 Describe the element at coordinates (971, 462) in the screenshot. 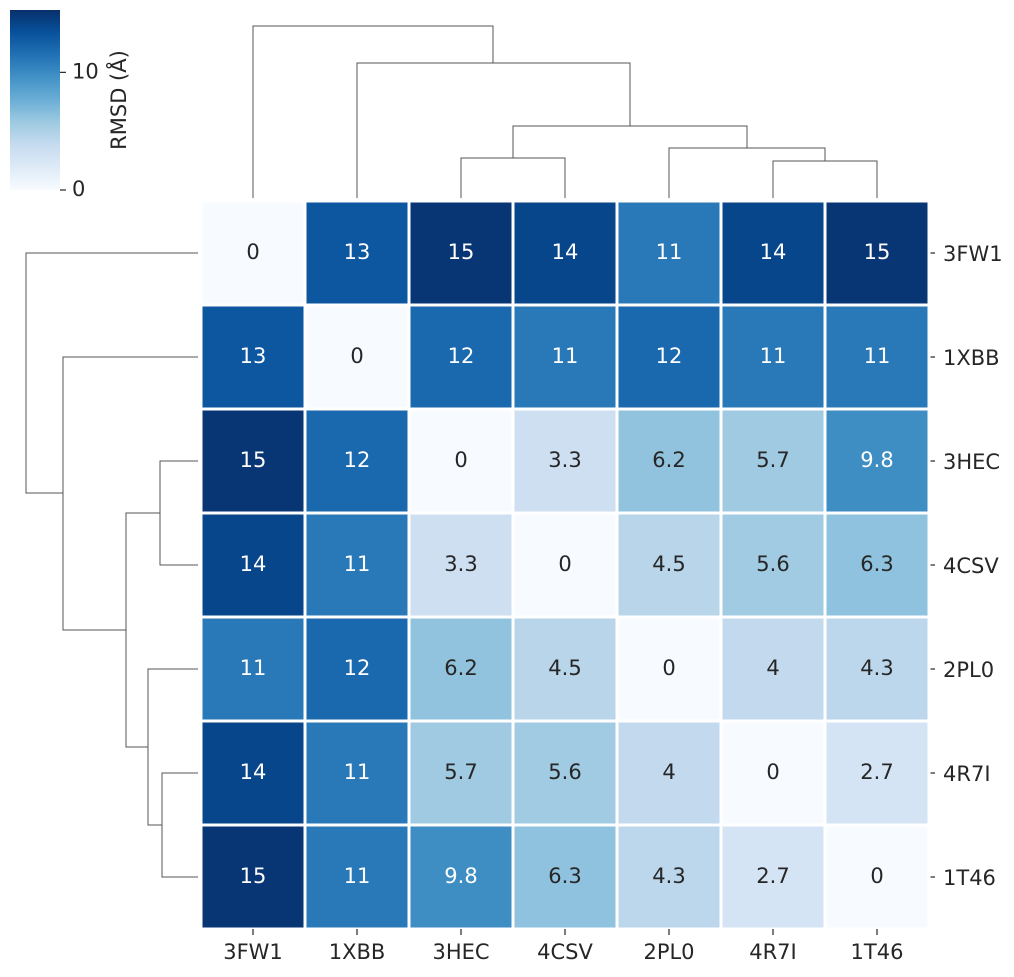

I see `row-label: 3HEC` at that location.